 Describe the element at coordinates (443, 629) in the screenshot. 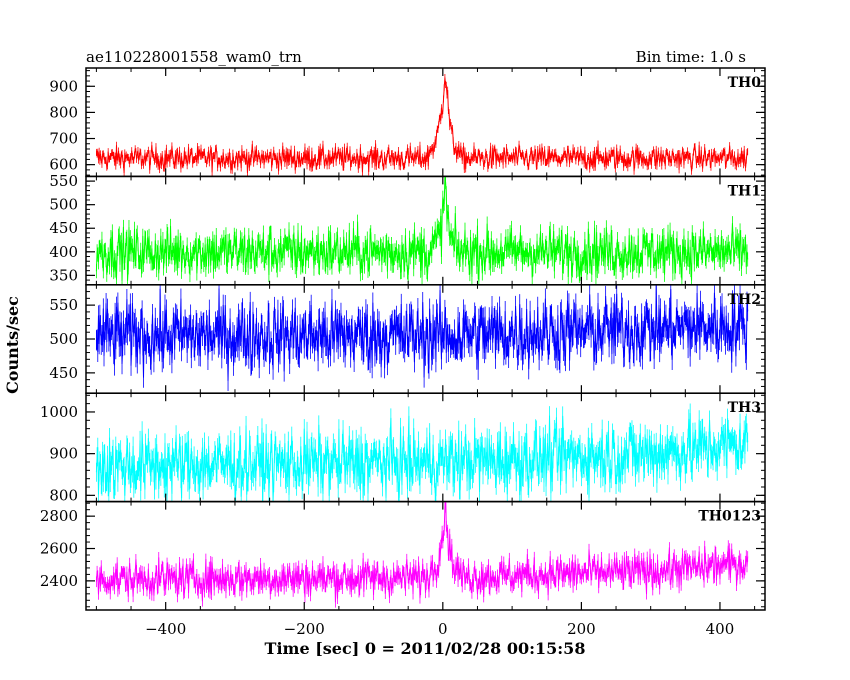

I see `x-tick-label: 0` at that location.